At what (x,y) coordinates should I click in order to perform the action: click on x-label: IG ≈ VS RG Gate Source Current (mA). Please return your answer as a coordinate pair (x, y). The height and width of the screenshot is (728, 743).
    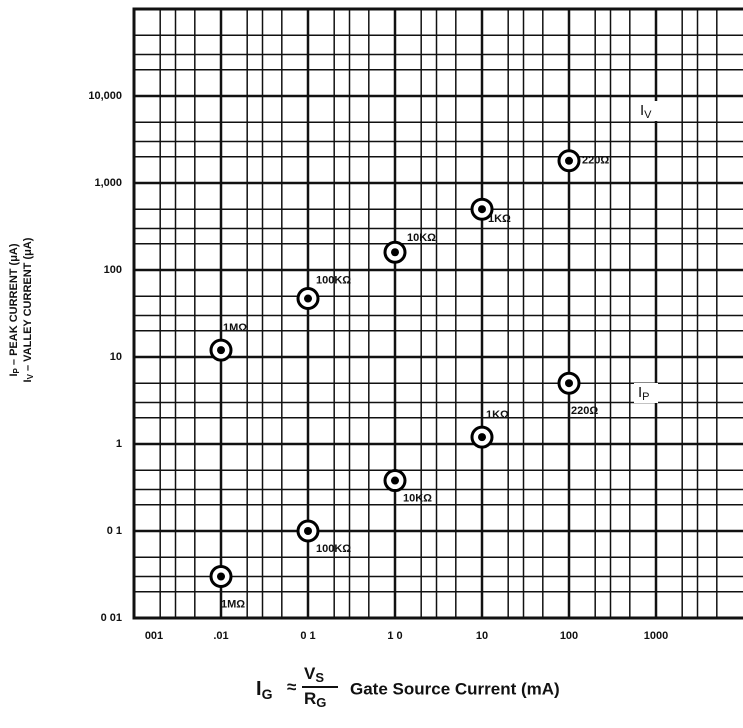
    Looking at the image, I should click on (408, 687).